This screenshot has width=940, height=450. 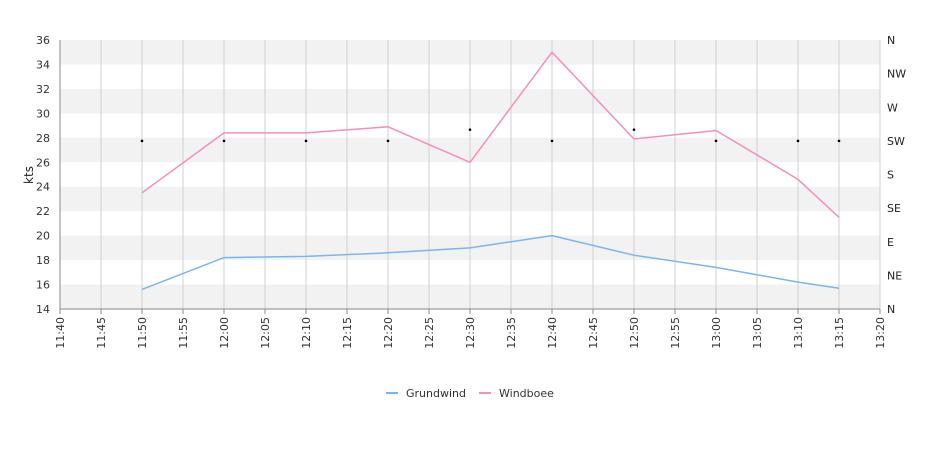 I want to click on x-tick-label: 12:30, so click(x=470, y=333).